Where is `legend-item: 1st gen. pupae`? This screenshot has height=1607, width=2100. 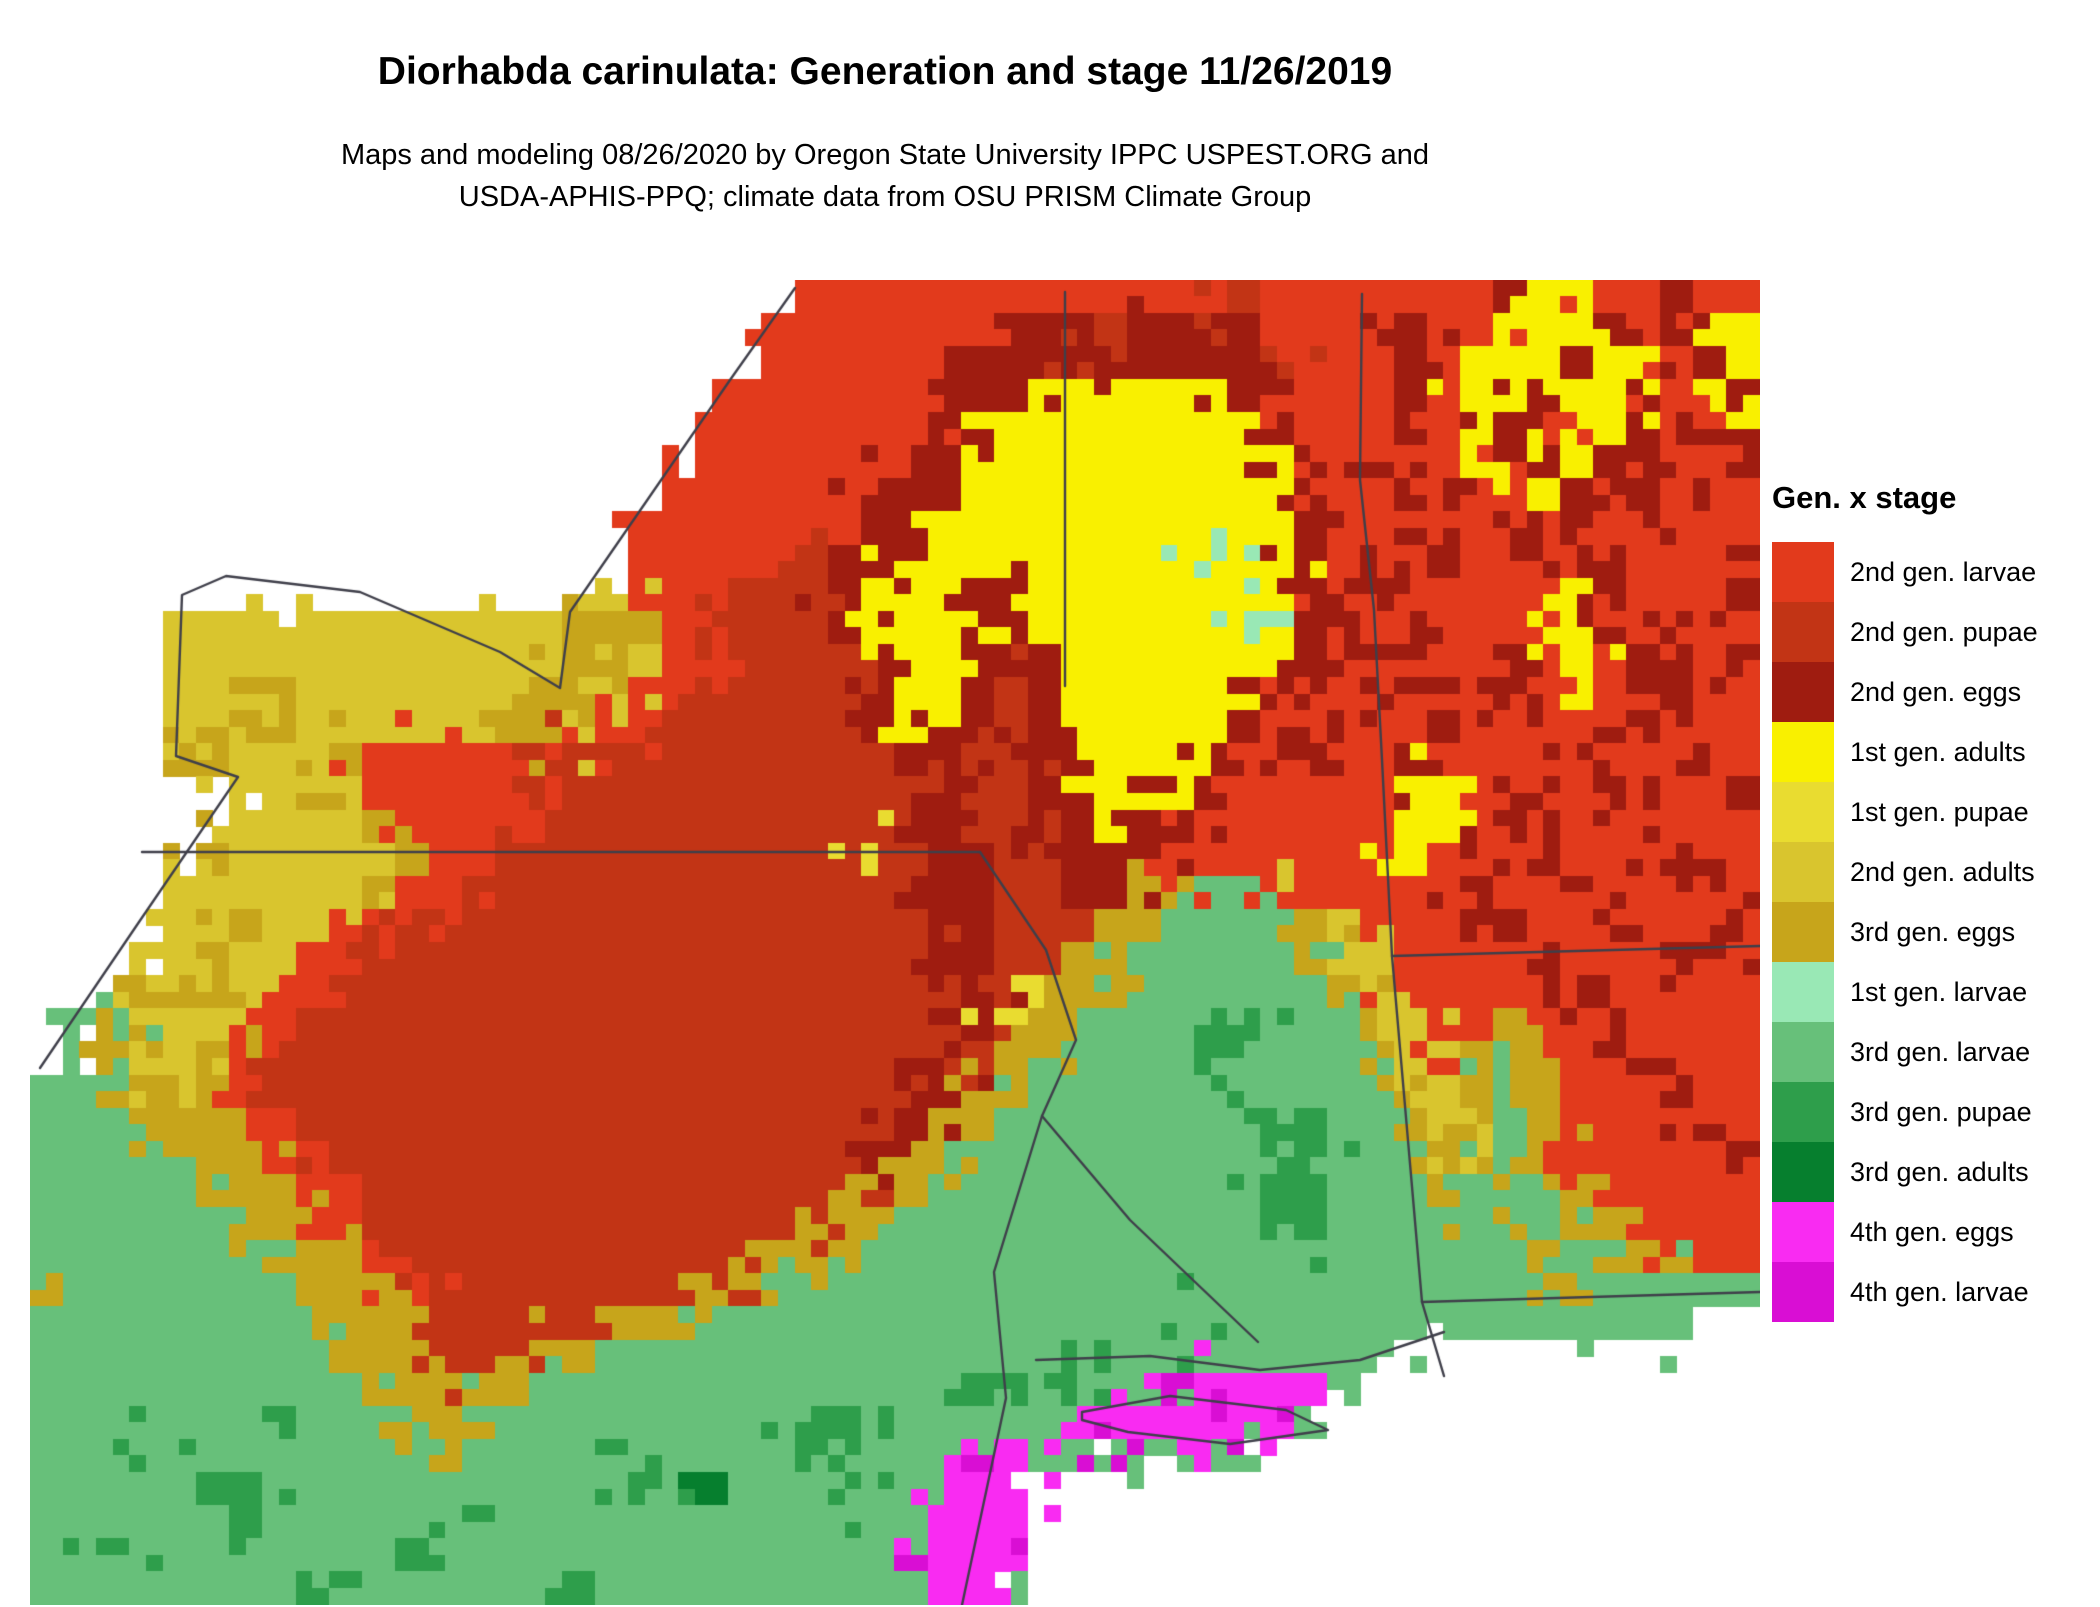
legend-item: 1st gen. pupae is located at coordinates (1935, 812).